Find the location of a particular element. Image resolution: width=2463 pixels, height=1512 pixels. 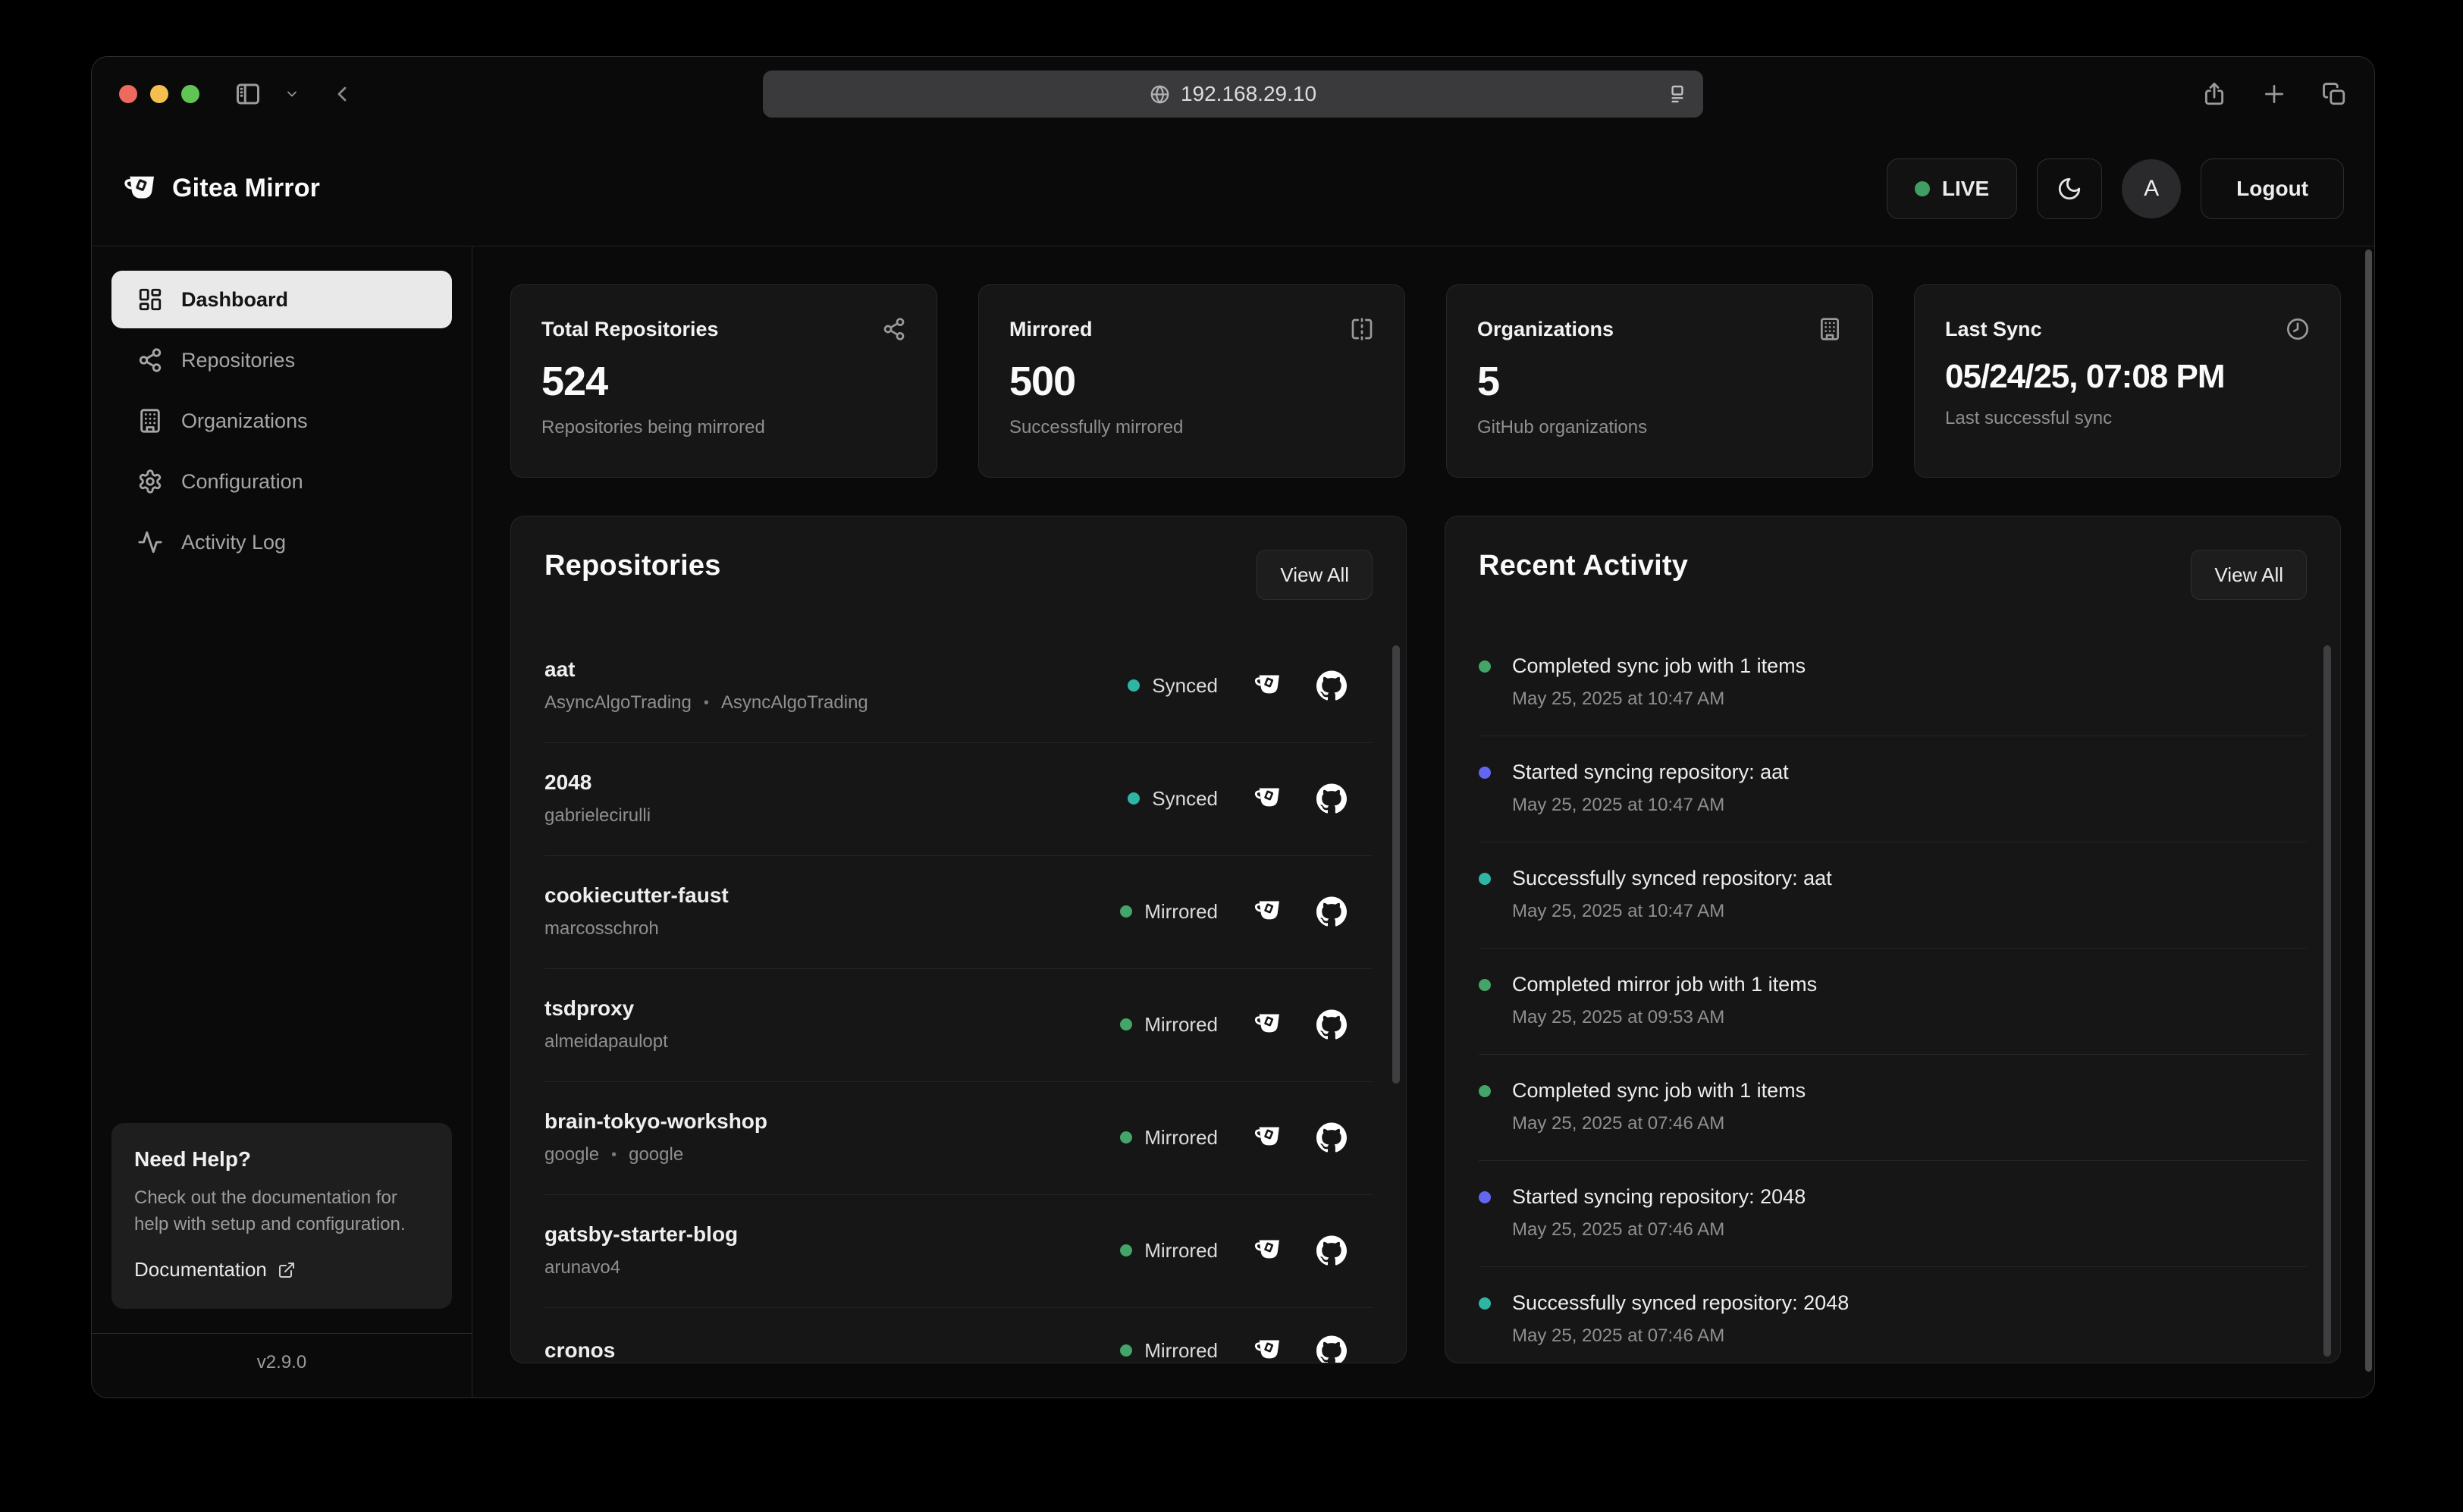

stat-card-header: Last Sync is located at coordinates (2127, 329).